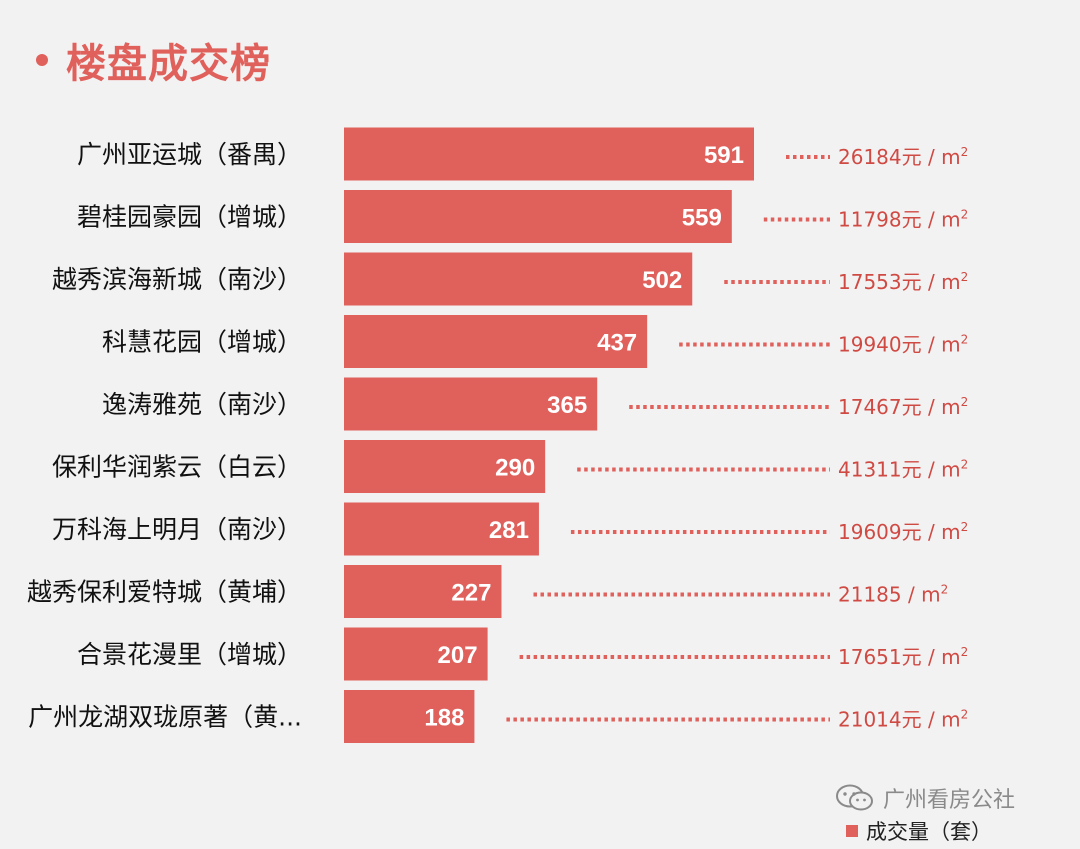 This screenshot has width=1080, height=849. I want to click on category-label: 碧桂园豪园（增城）, so click(189, 217).